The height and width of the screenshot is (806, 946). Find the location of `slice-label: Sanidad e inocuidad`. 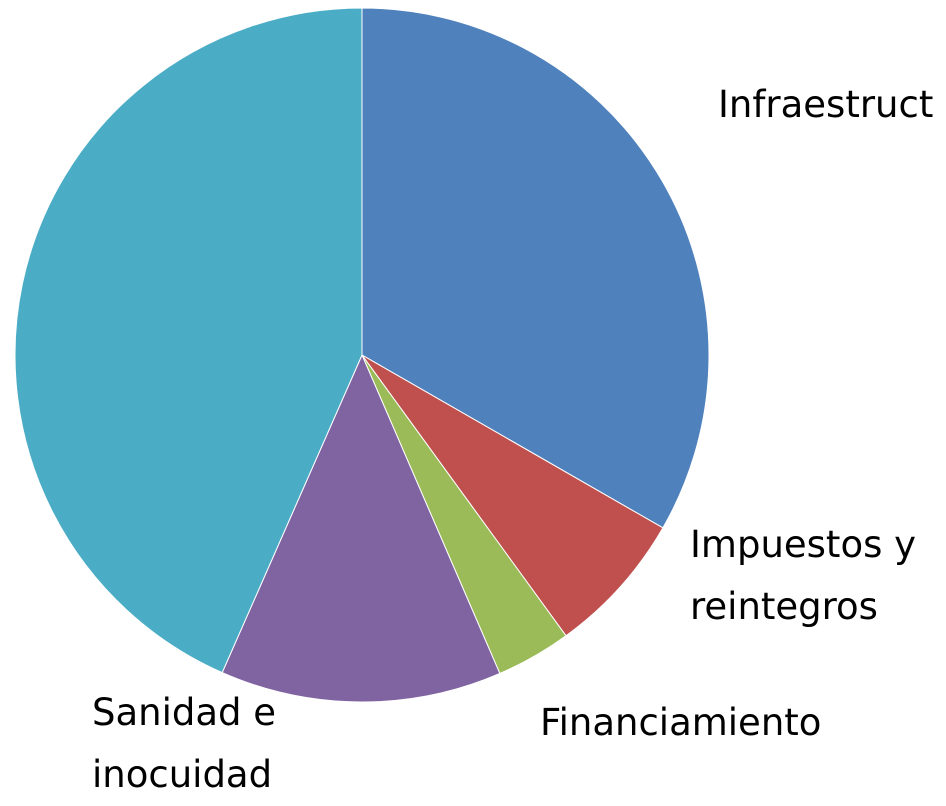

slice-label: Sanidad e inocuidad is located at coordinates (184, 743).